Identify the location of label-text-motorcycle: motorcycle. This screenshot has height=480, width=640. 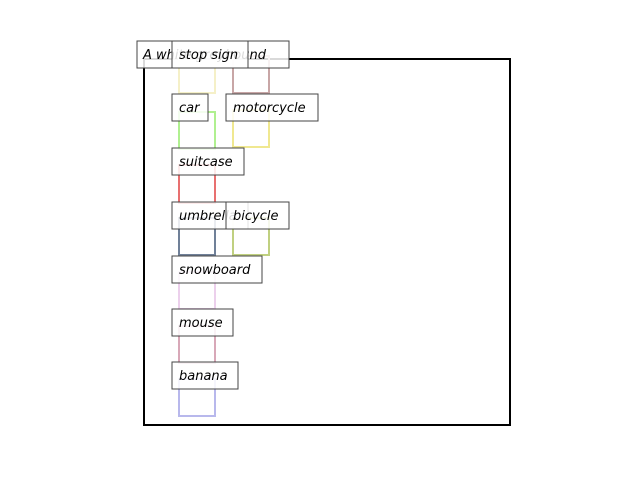
(269, 108).